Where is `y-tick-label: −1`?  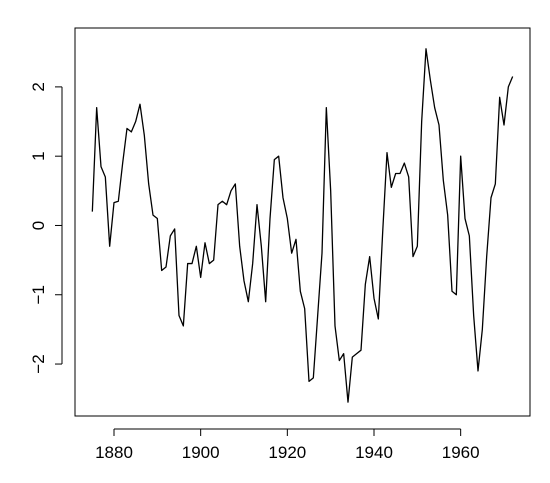 y-tick-label: −1 is located at coordinates (38, 294).